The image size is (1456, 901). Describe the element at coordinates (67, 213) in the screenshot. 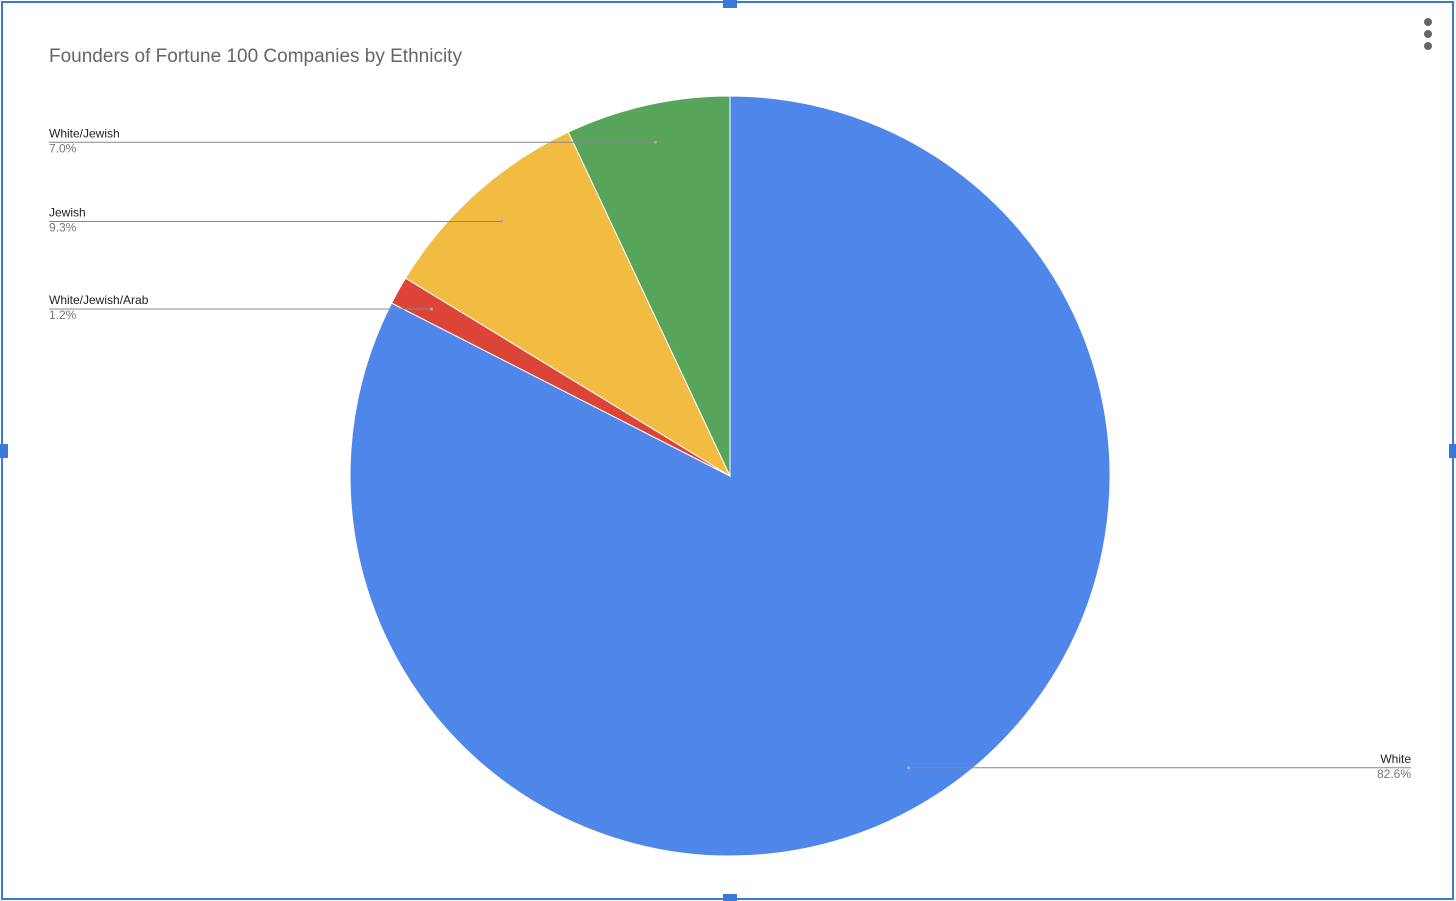

I see `slice-label: Jewish` at that location.